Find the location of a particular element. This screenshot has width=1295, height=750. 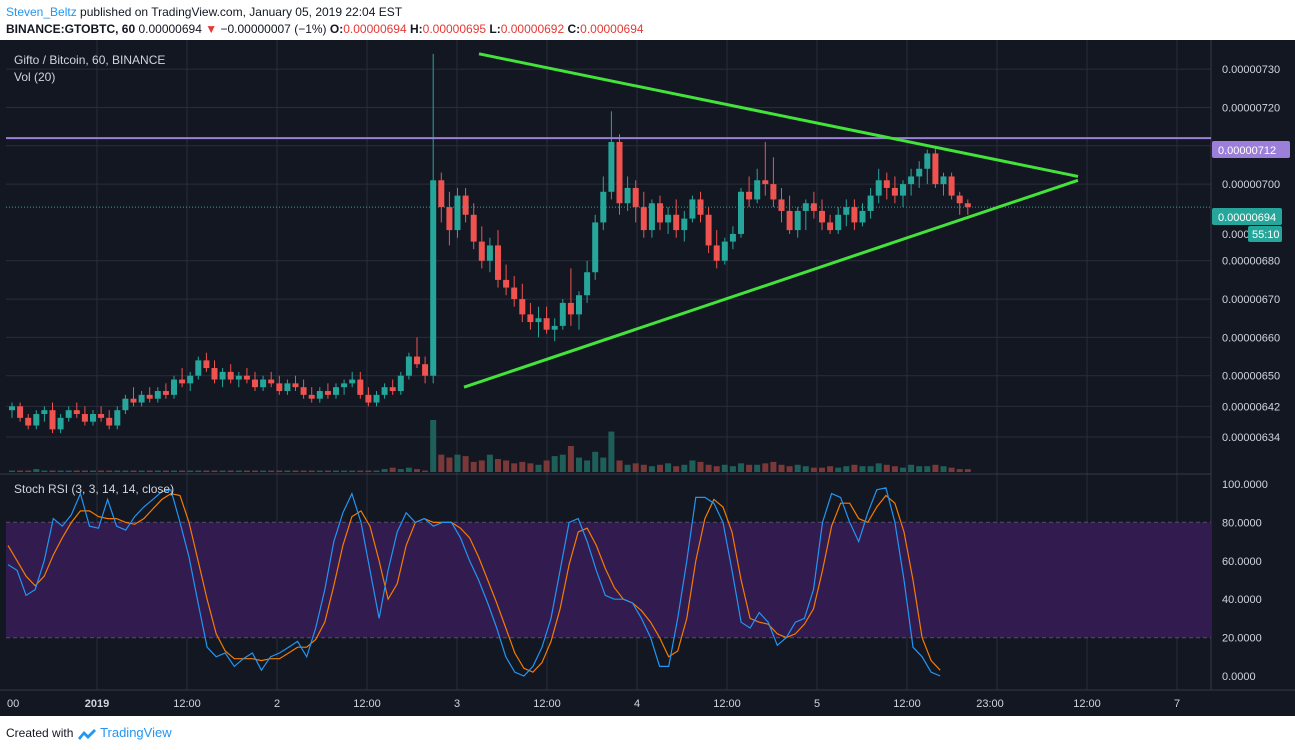

ohlc-high-value: 0.00000695 is located at coordinates (454, 29).